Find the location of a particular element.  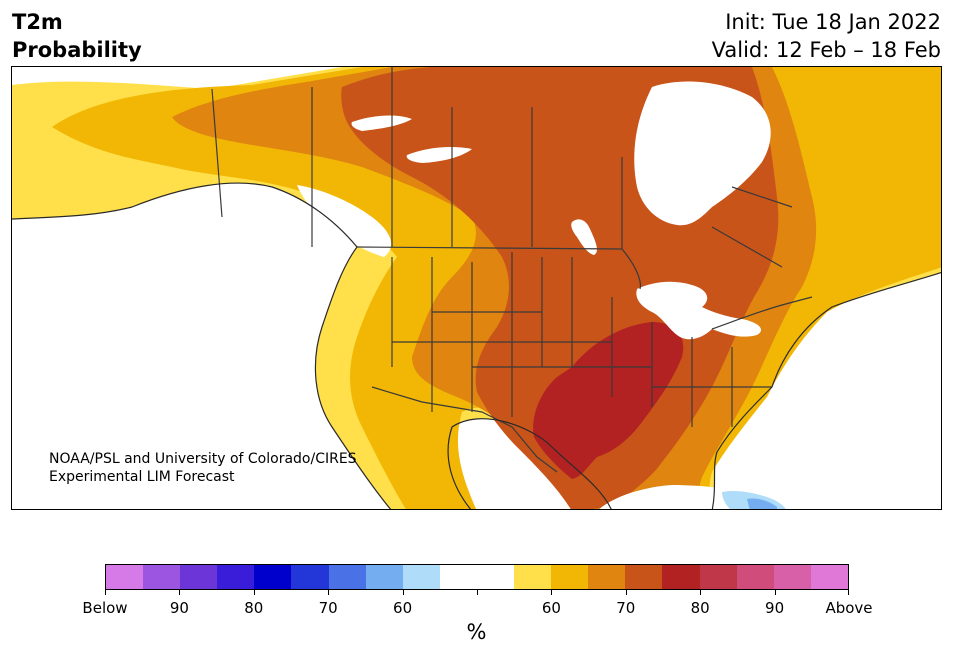

valid-range: Valid: 12 Feb – 18 Feb is located at coordinates (826, 50).